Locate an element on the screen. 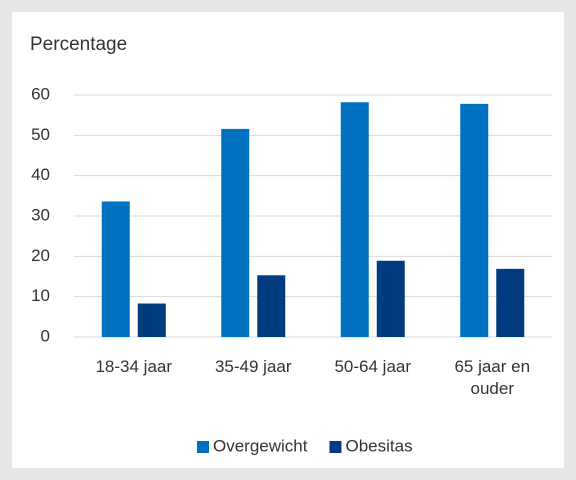 This screenshot has width=576, height=480. y-tick-label: 60 is located at coordinates (40, 93).